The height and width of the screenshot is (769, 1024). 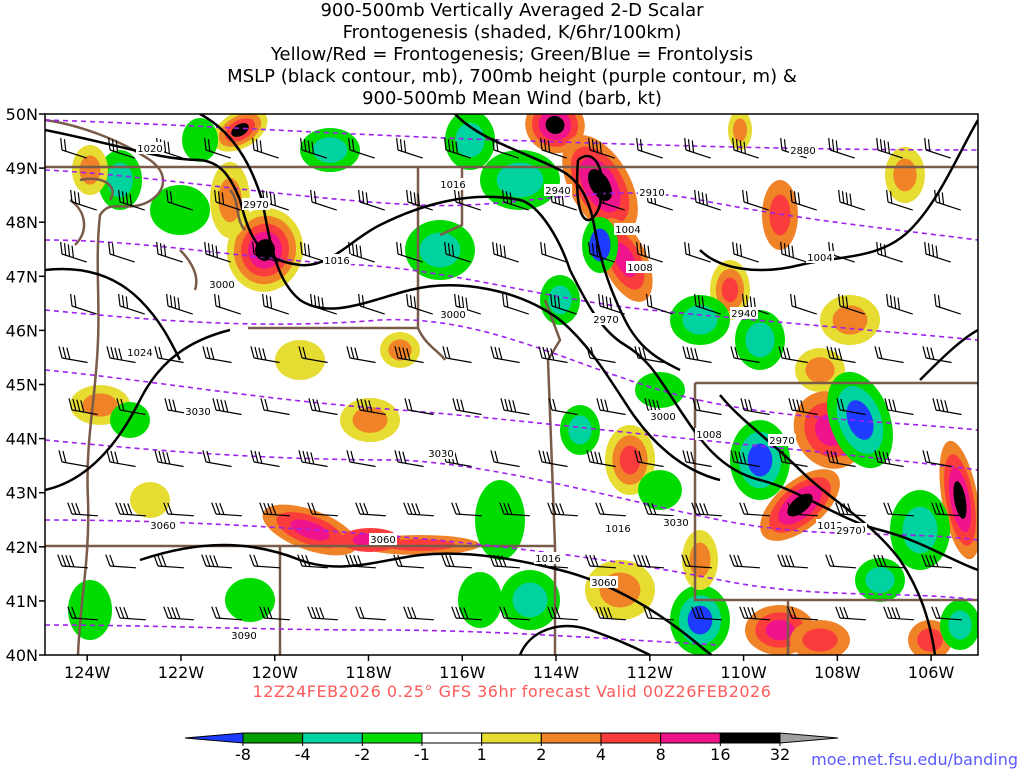 I want to click on lon-label: 116W, so click(x=462, y=672).